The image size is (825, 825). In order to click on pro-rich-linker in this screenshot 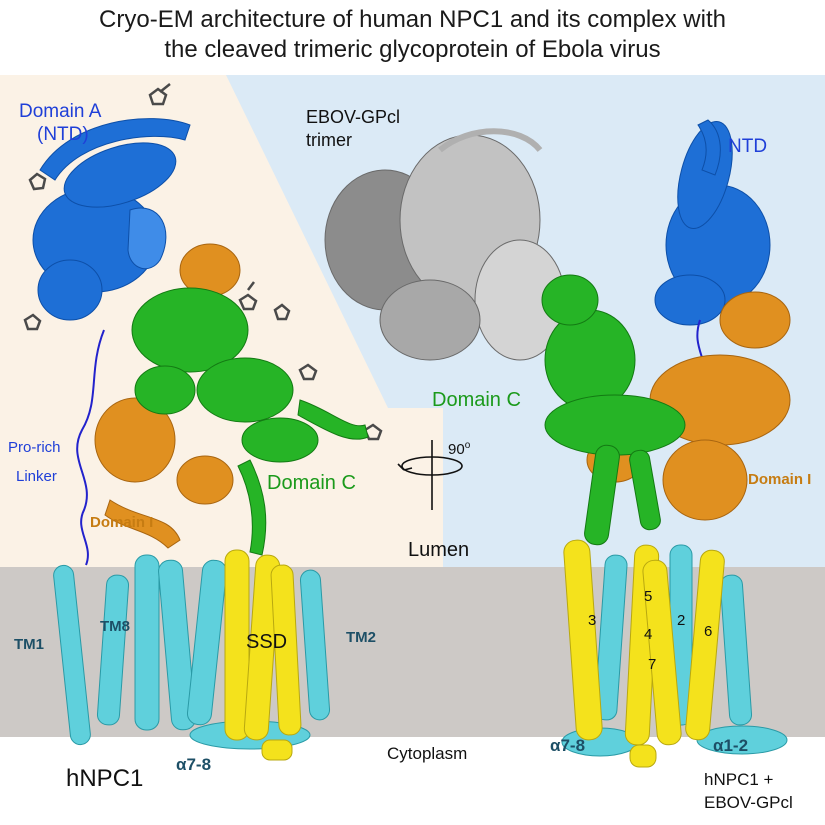, I will do `click(90, 447)`.